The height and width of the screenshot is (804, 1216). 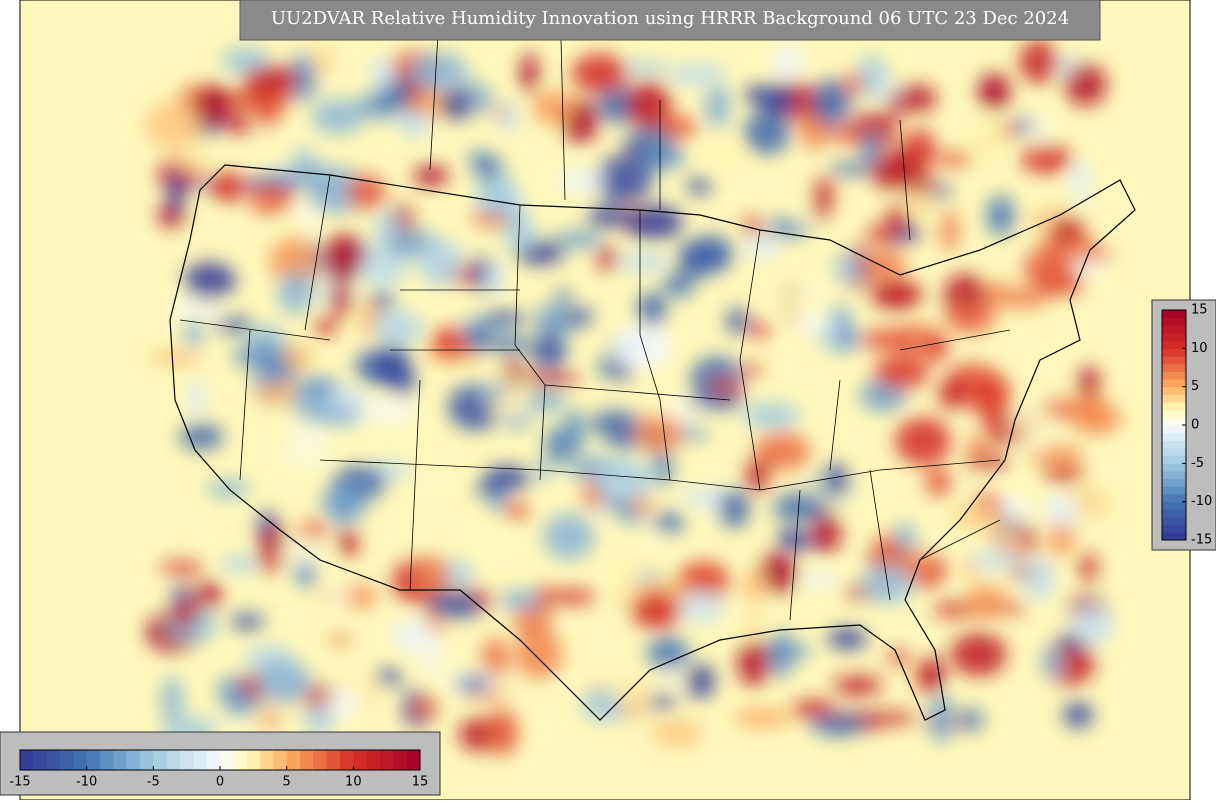 I want to click on colorbar-tick-label: 15, so click(x=420, y=782).